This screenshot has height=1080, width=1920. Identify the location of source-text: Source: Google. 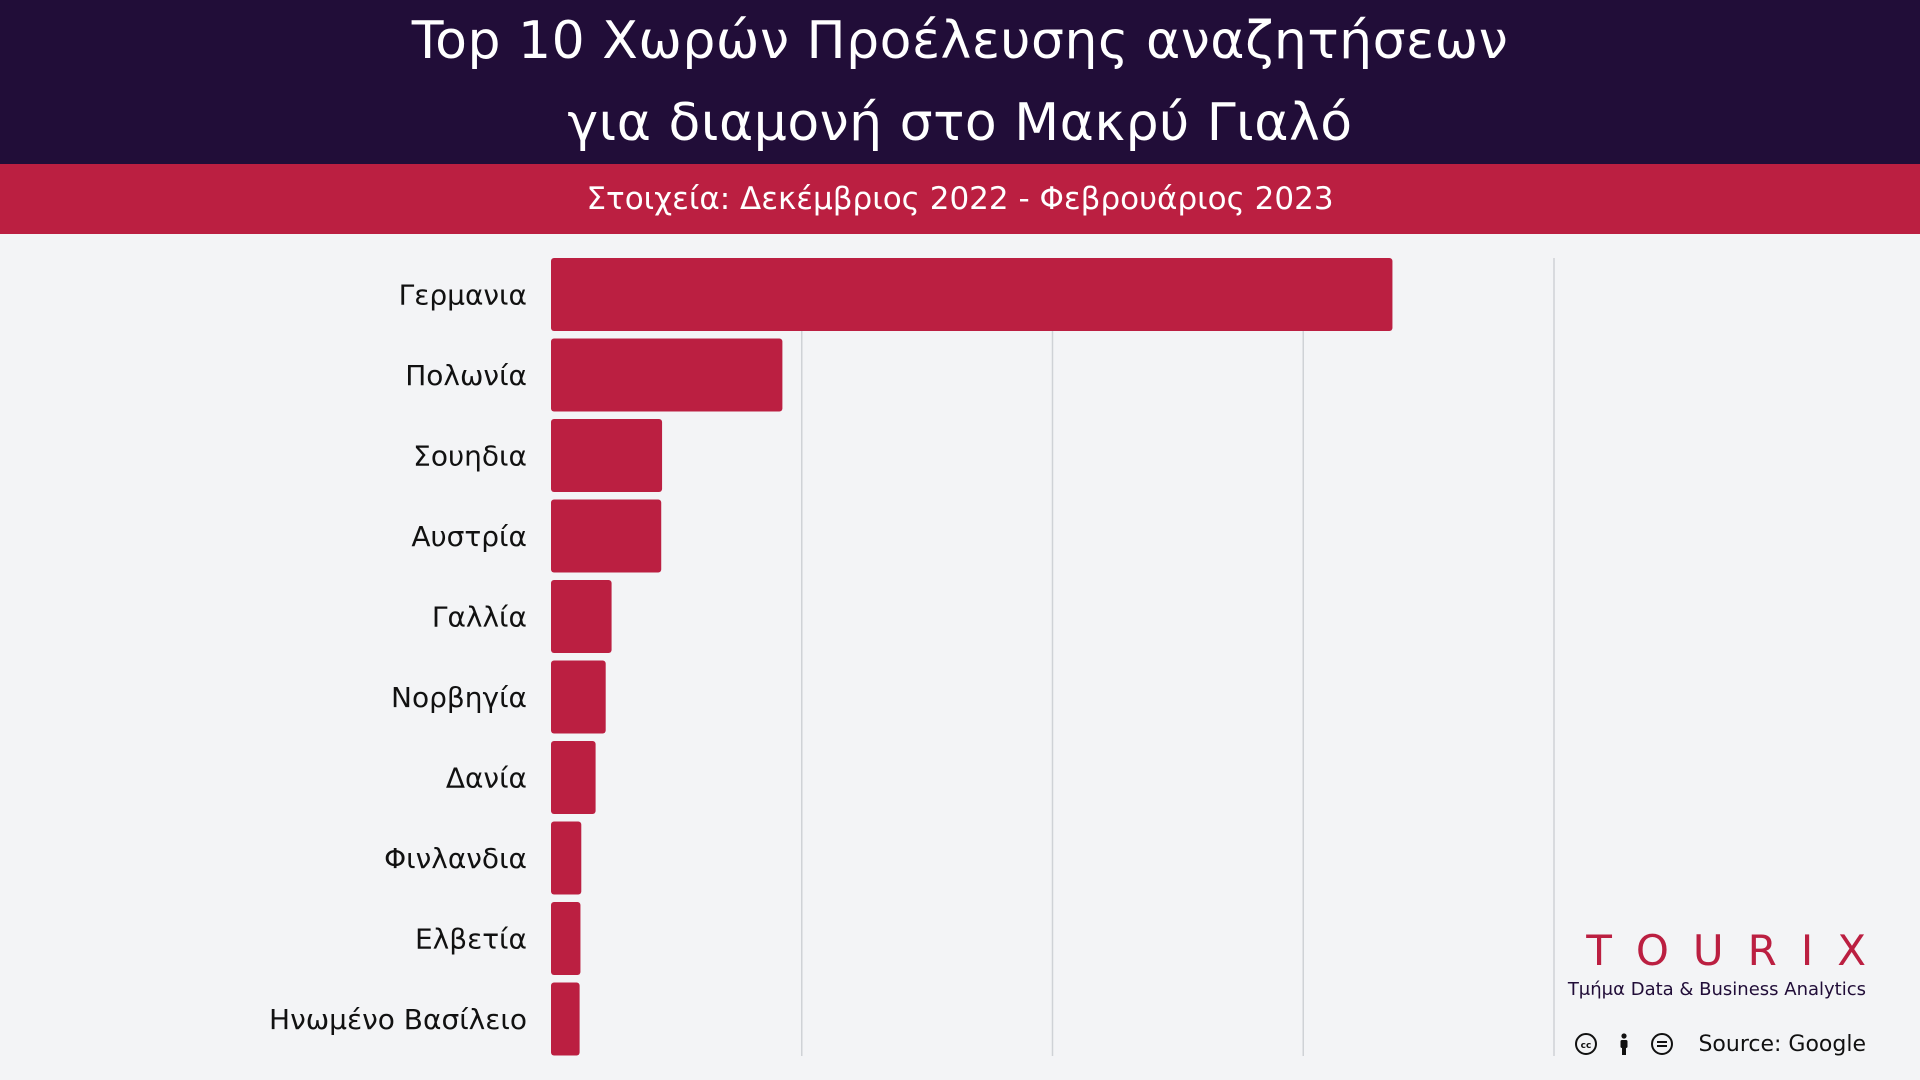
(1782, 1044).